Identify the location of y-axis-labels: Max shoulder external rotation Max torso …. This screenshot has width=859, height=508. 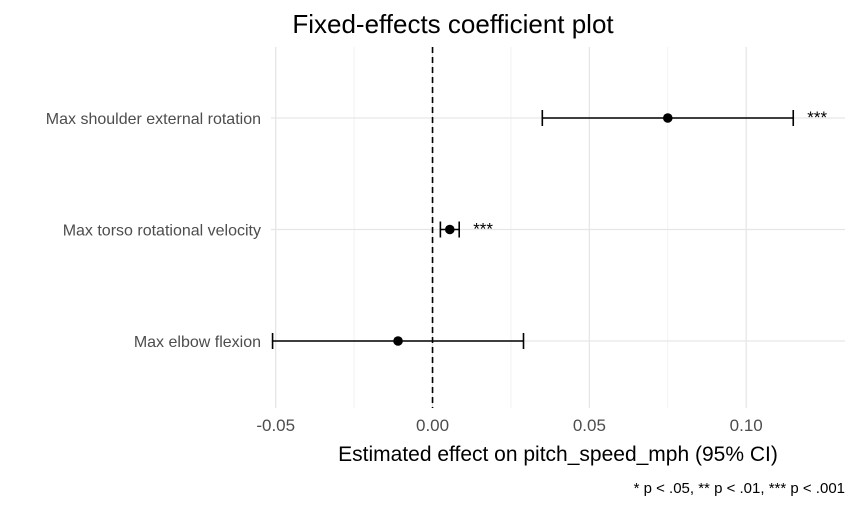
(153, 231).